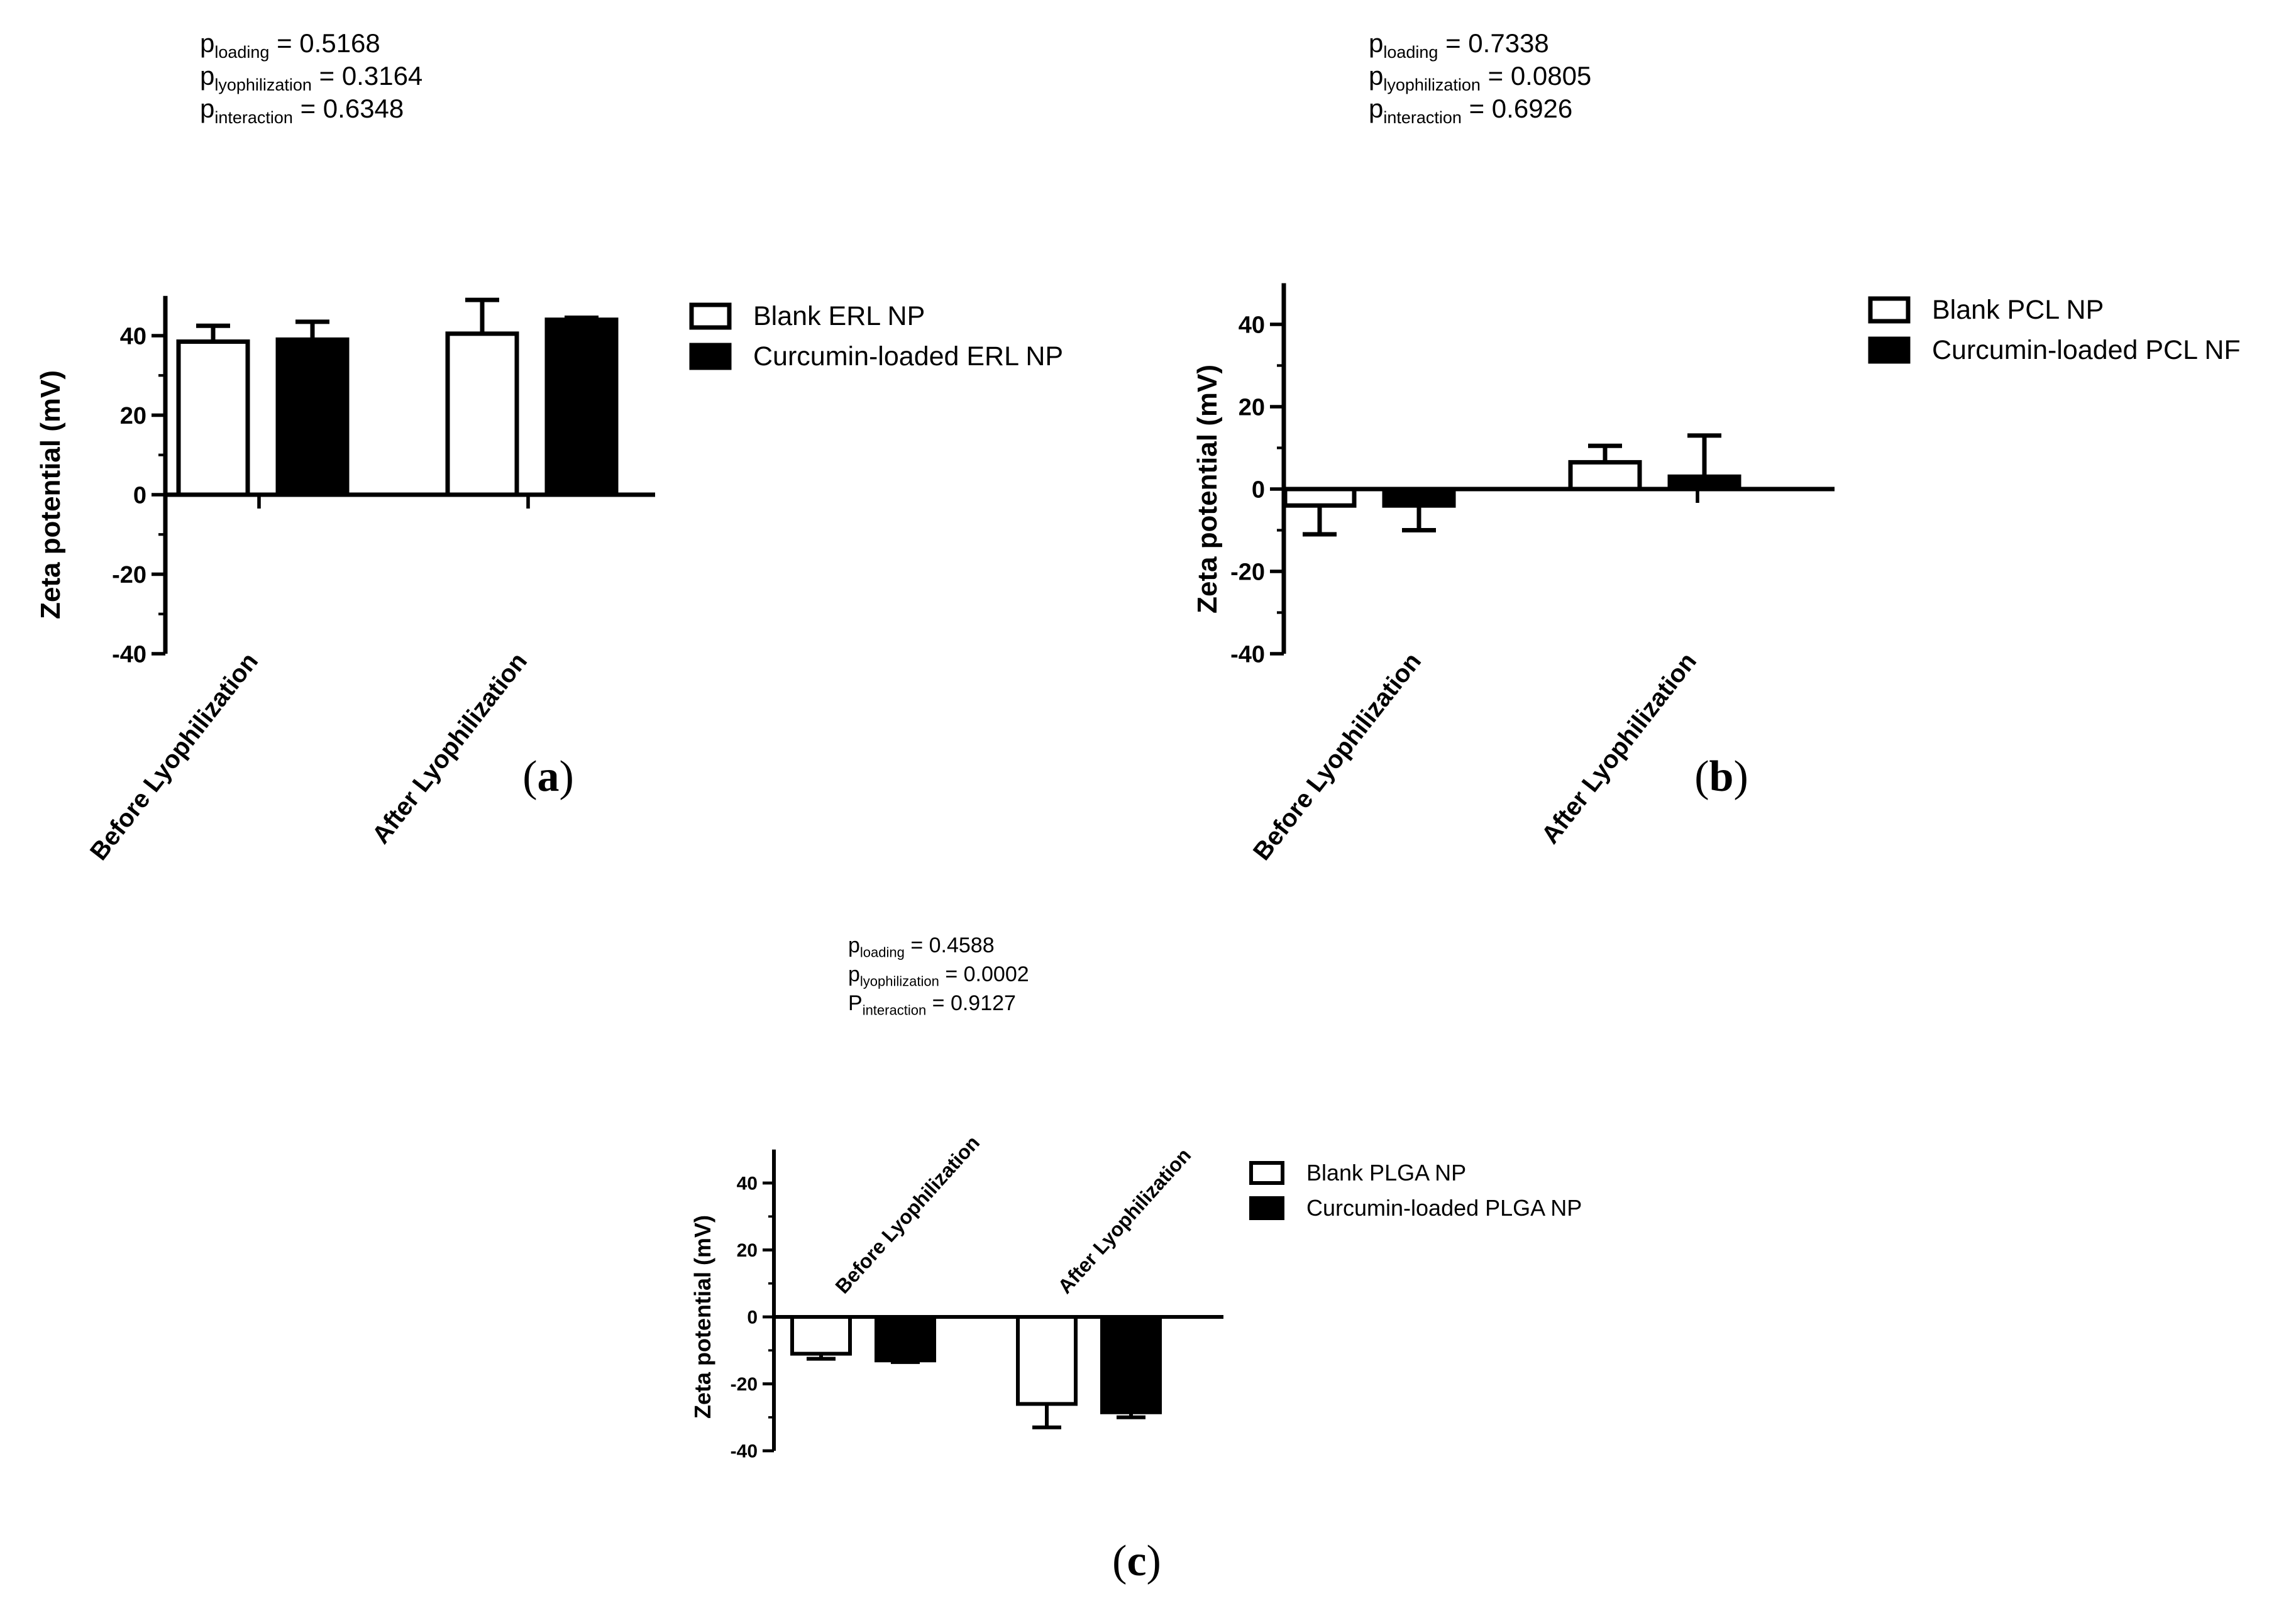 The image size is (2296, 1618). Describe the element at coordinates (548, 776) in the screenshot. I see `panel-label: (a)` at that location.